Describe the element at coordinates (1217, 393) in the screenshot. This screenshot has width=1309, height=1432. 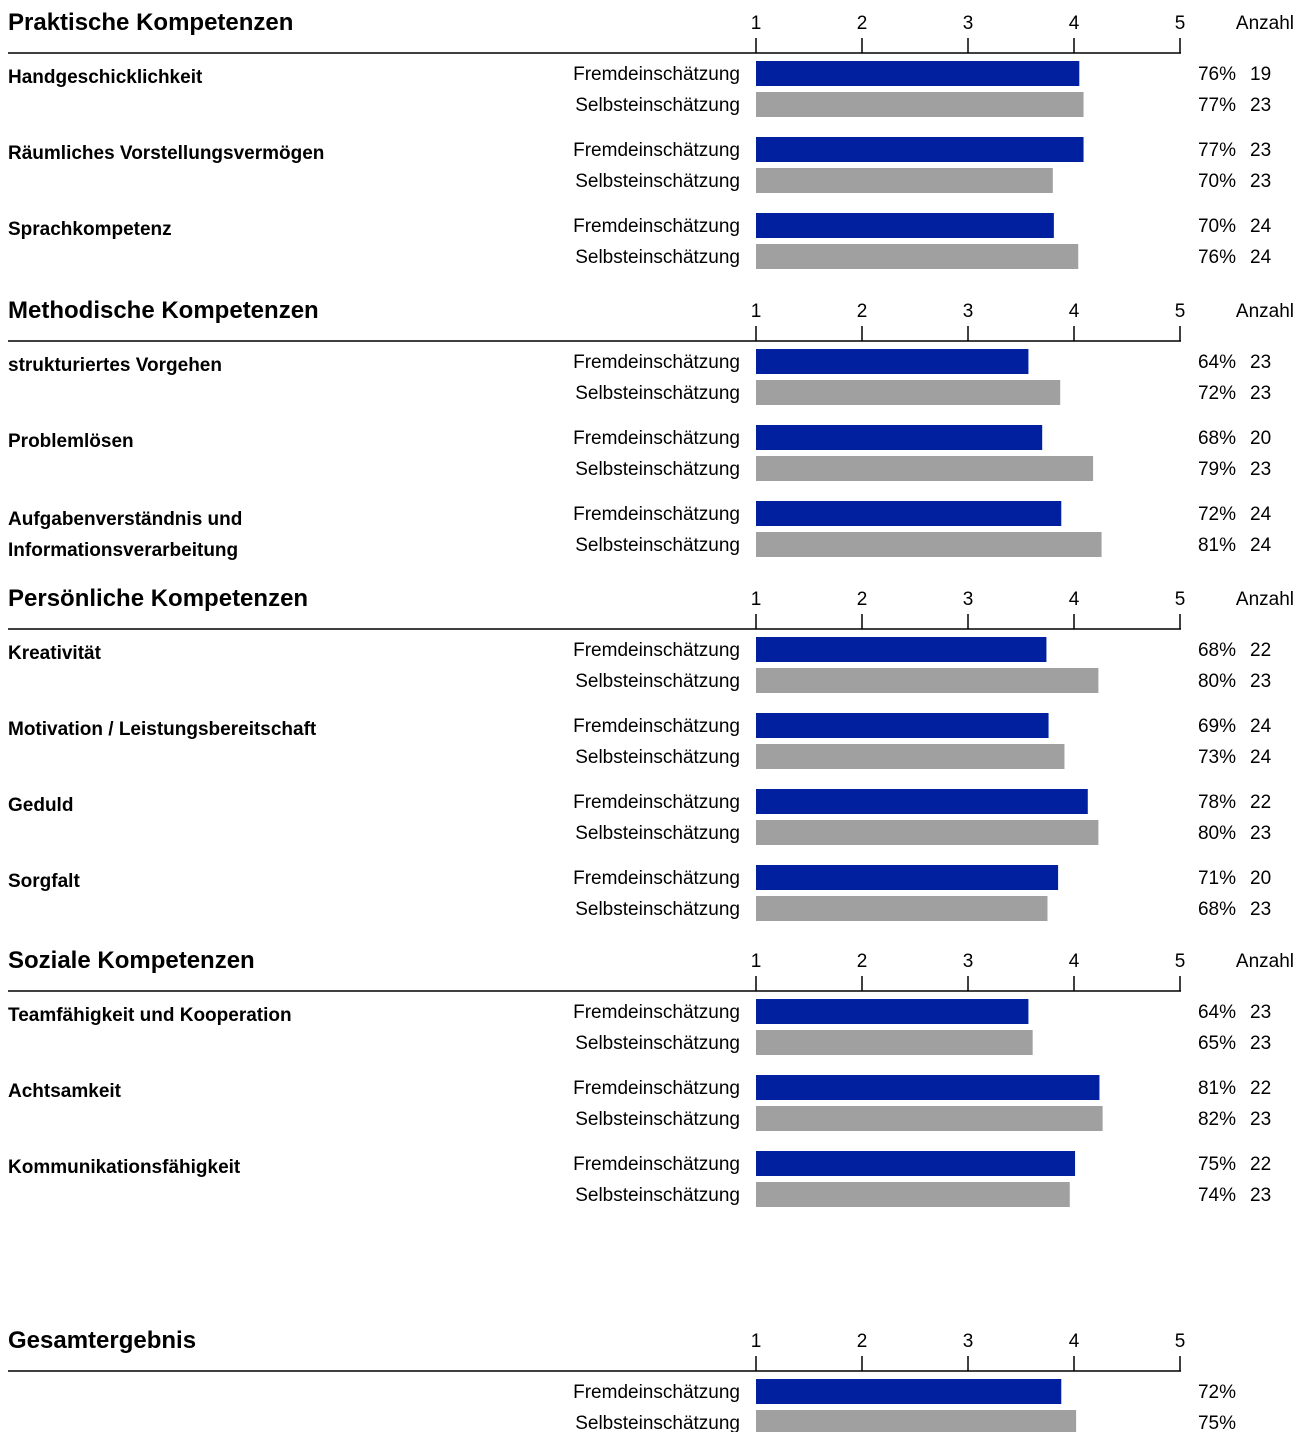
I see `selbst-percent: 72%` at that location.